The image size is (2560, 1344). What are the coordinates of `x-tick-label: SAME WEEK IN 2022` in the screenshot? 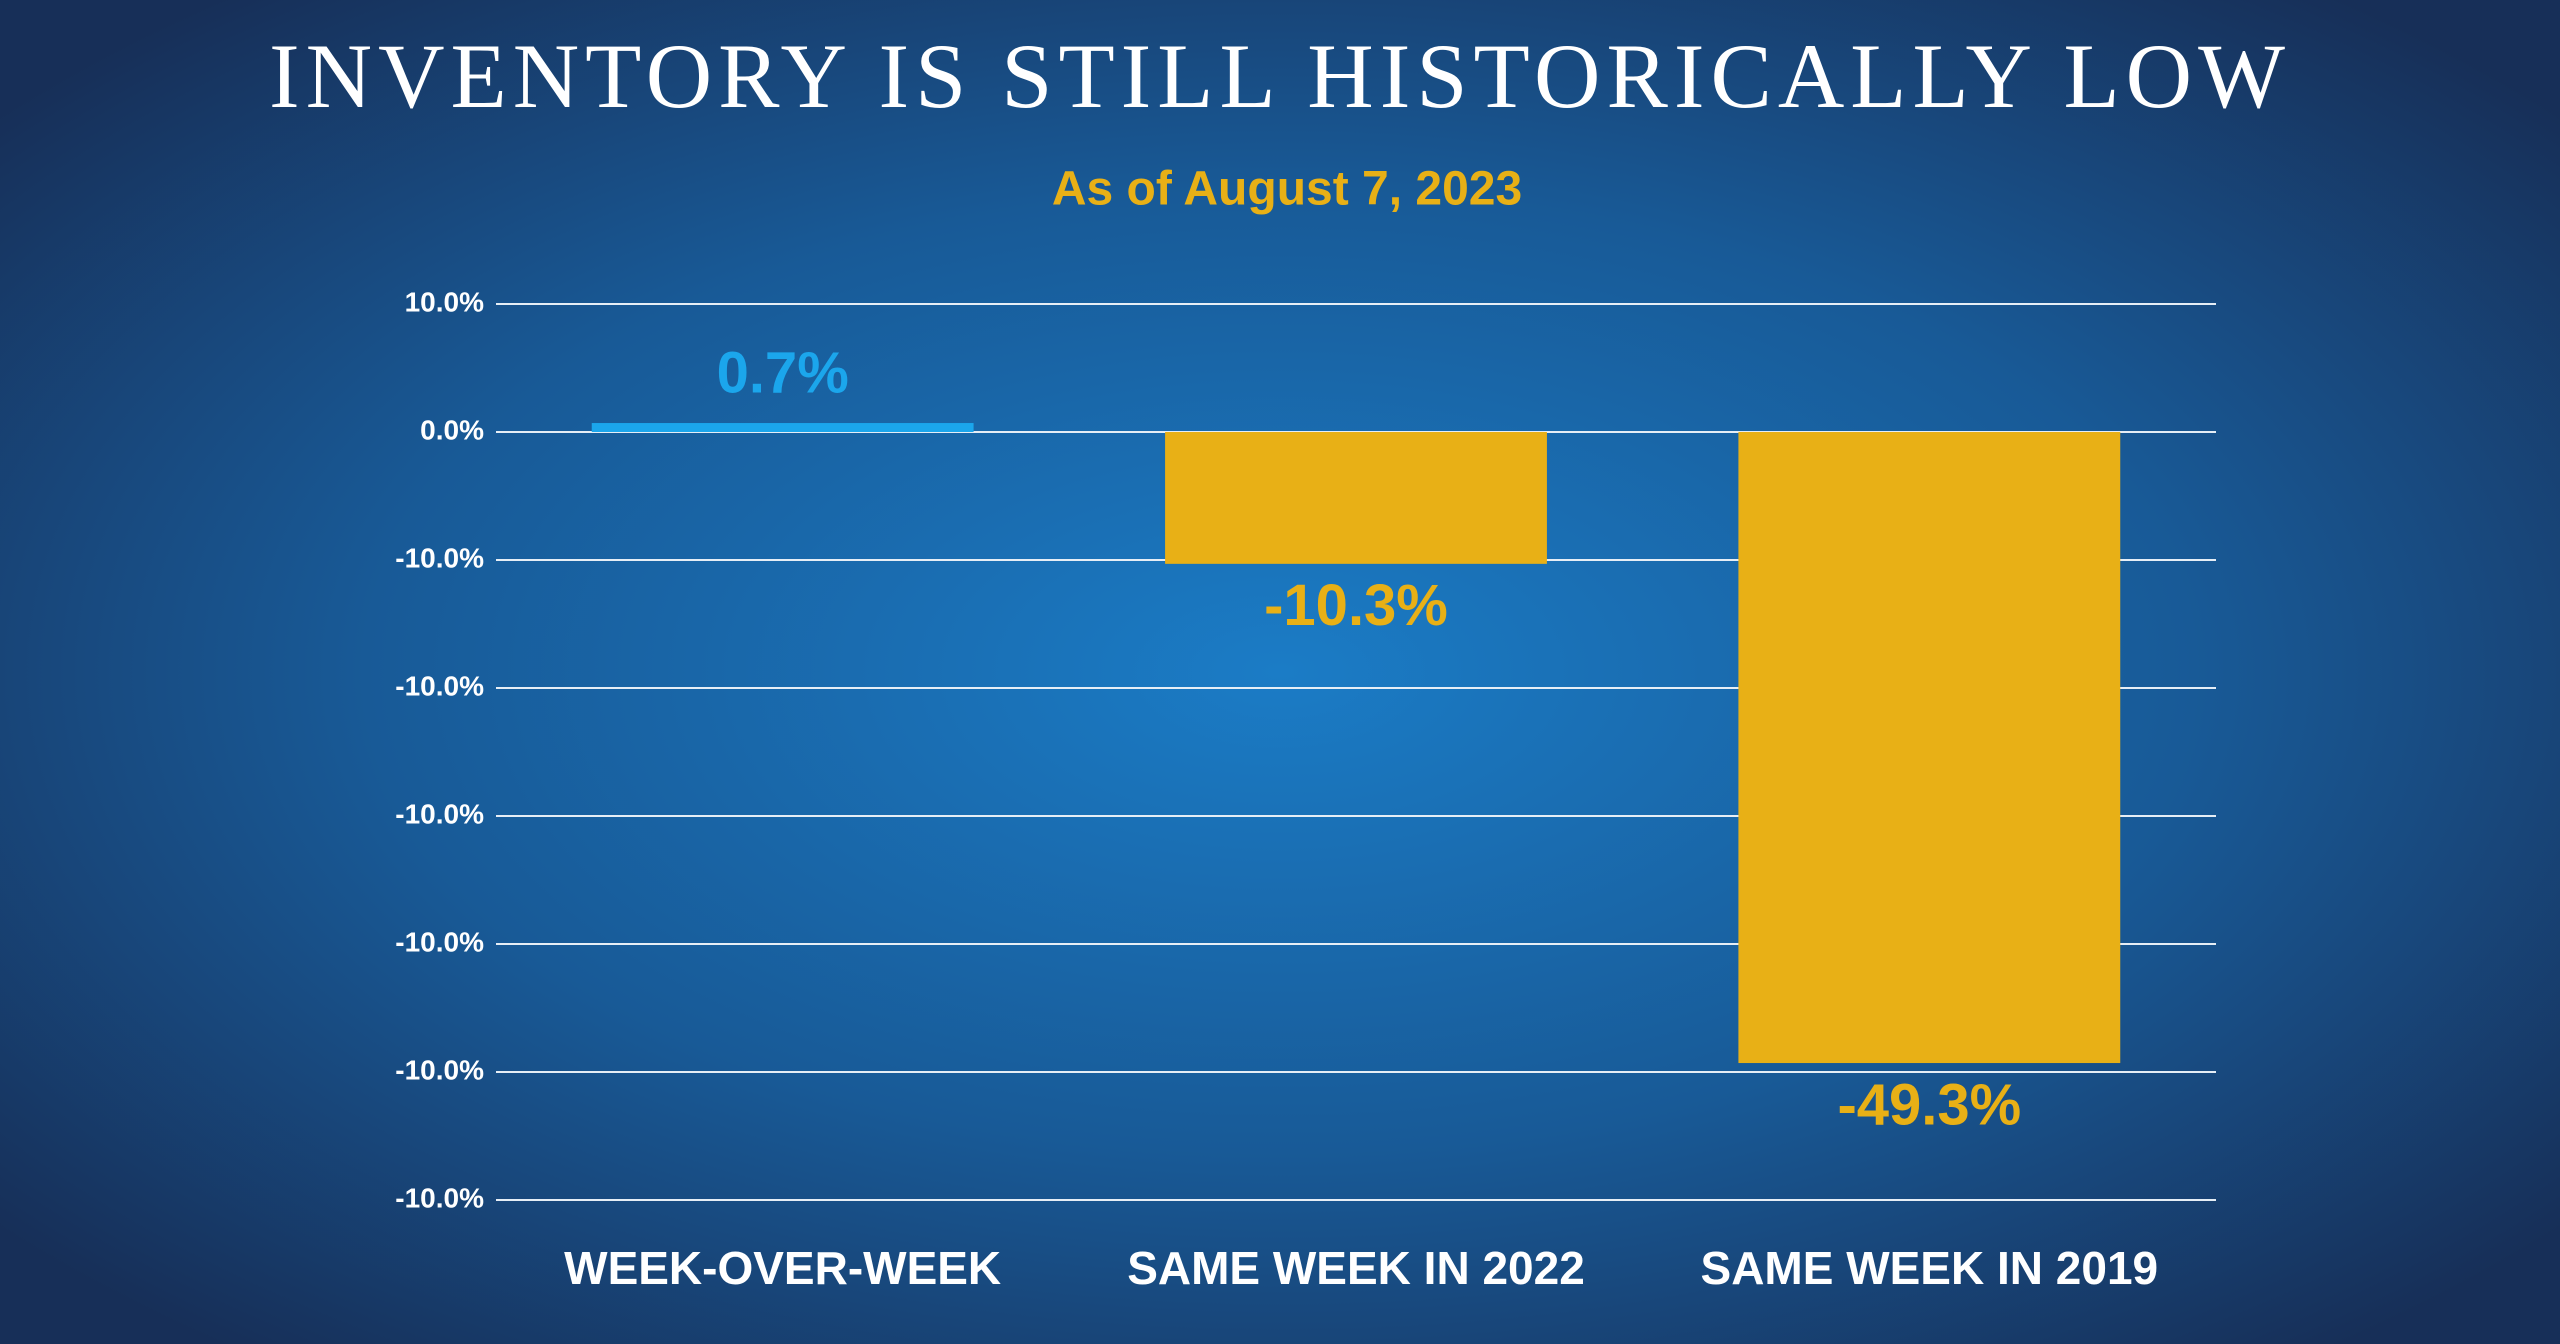 It's located at (1356, 1268).